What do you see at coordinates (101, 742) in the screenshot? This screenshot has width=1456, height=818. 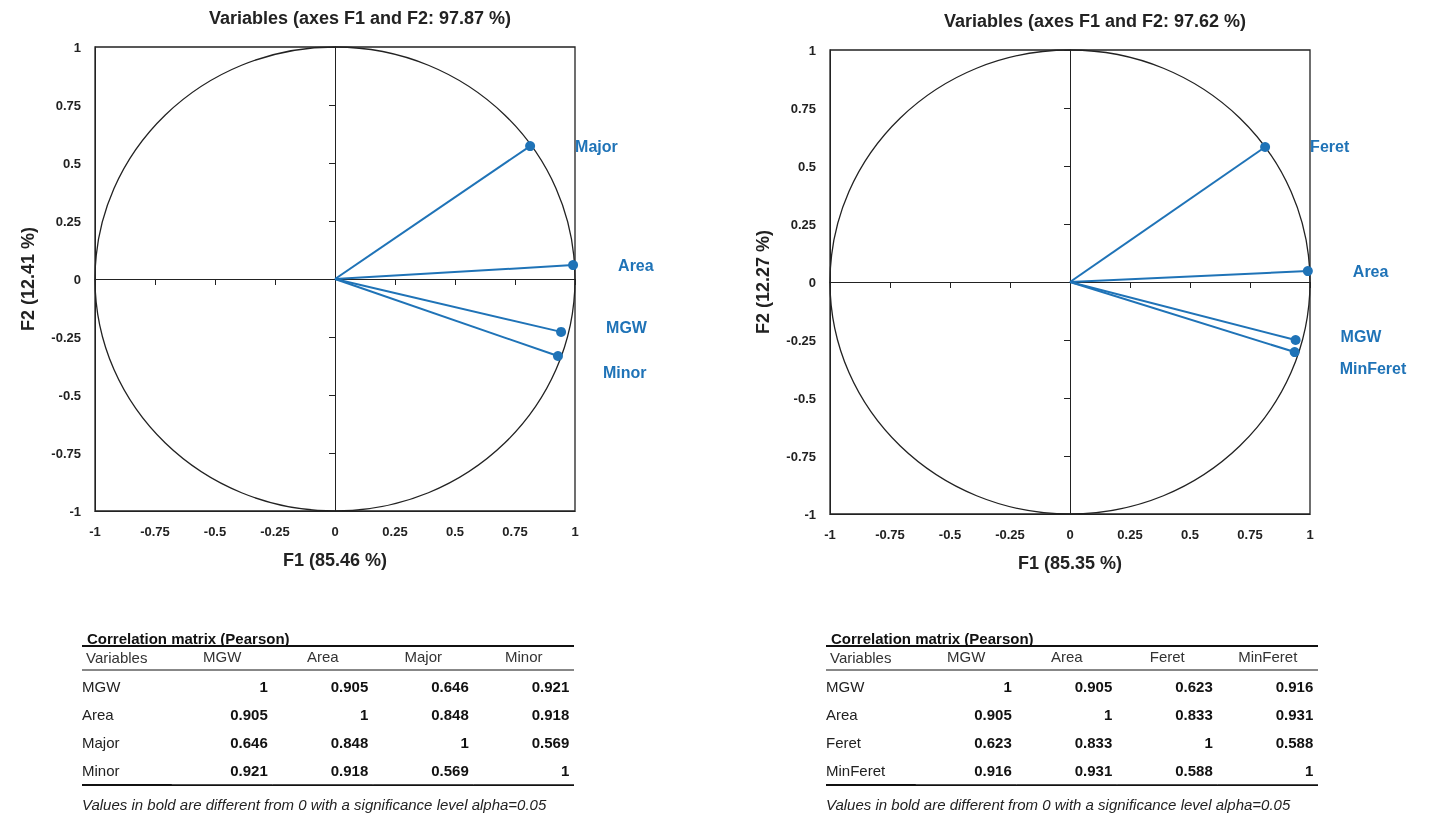 I see `y-tick-label: Major` at bounding box center [101, 742].